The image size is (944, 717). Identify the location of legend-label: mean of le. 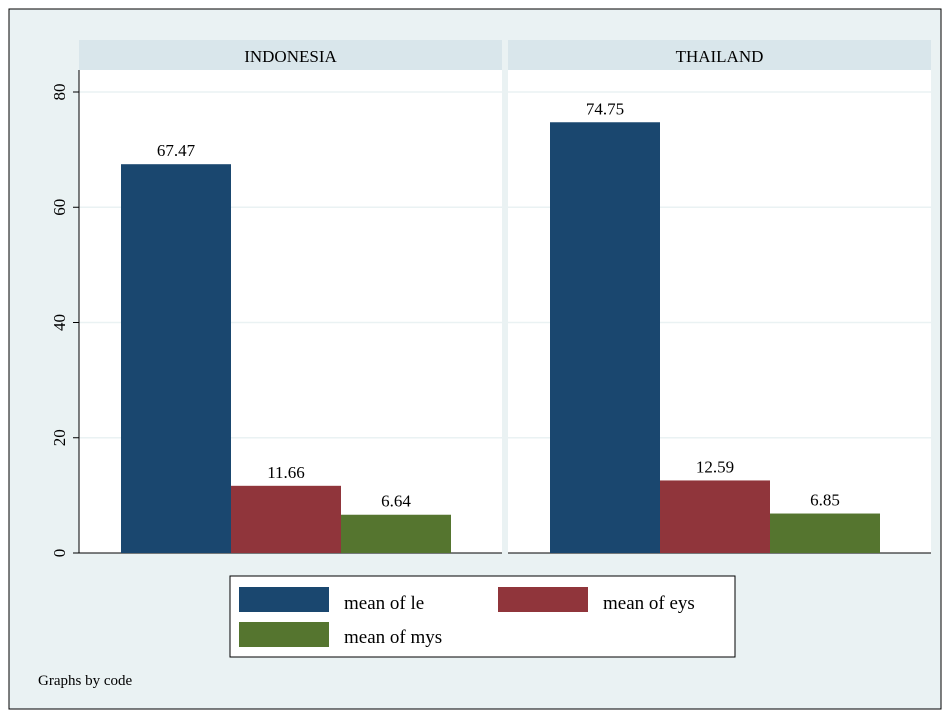
(384, 603).